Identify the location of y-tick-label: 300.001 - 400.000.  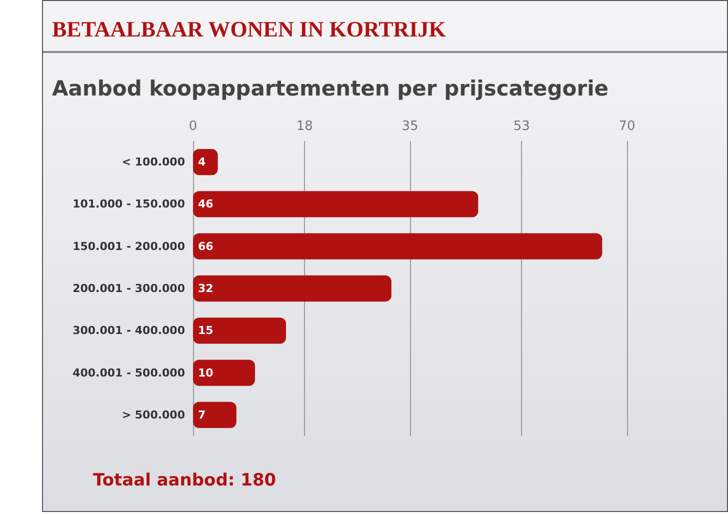
(129, 331).